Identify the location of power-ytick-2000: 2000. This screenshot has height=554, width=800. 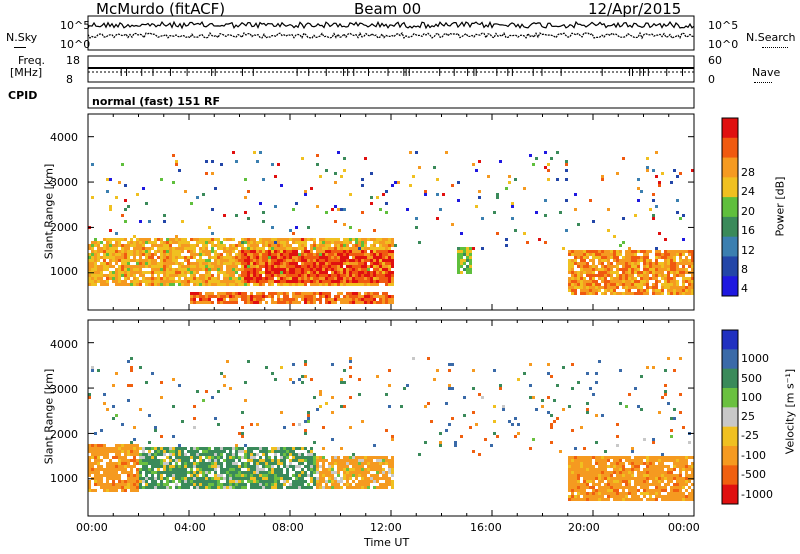
(64, 227).